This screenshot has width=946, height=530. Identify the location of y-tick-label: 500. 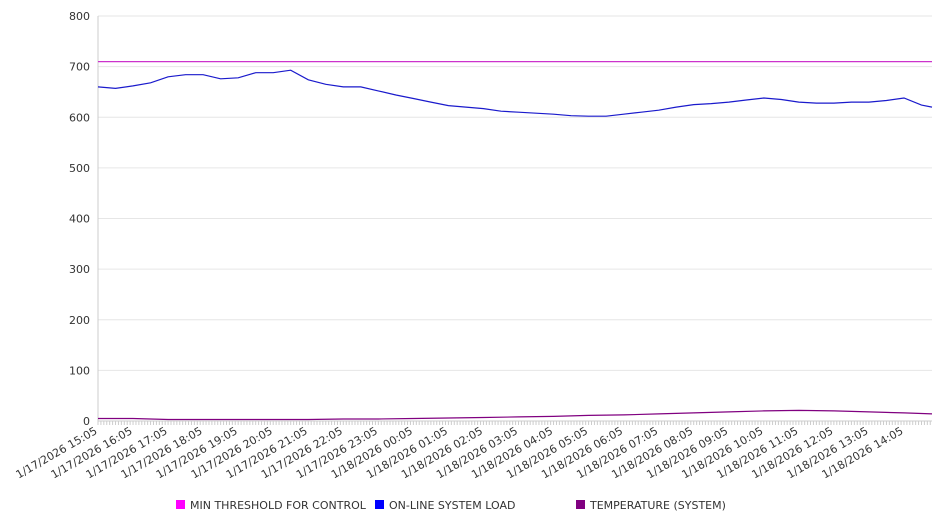
(79, 168).